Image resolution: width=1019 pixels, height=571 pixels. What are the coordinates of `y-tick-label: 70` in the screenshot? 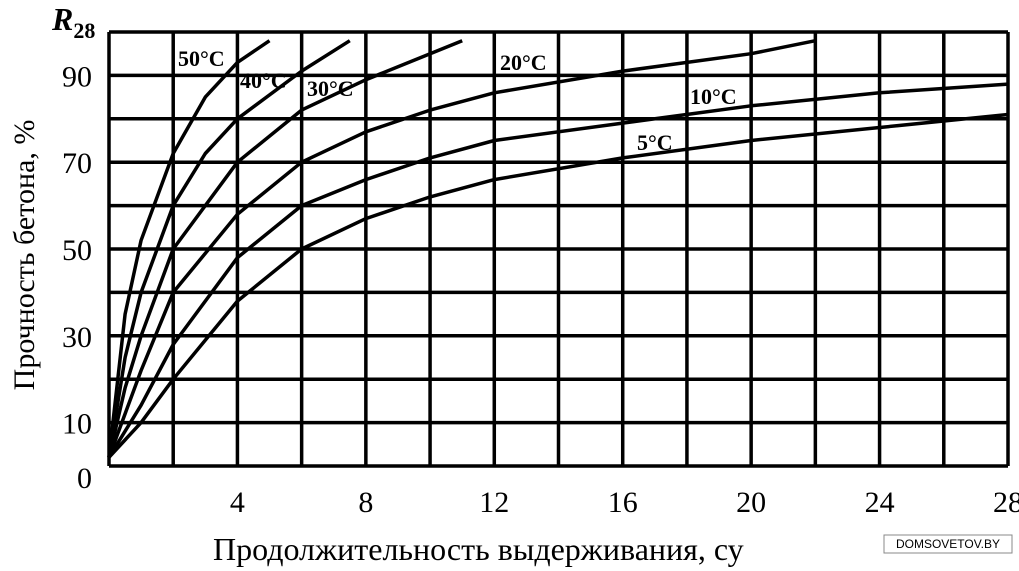 It's located at (77, 163).